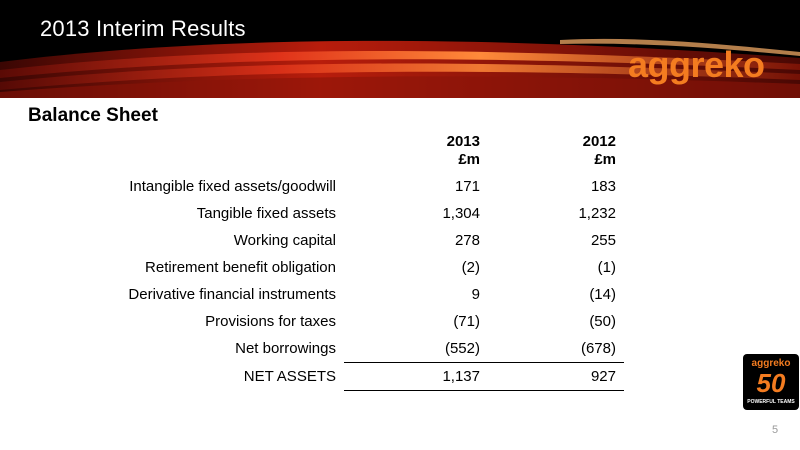 Image resolution: width=800 pixels, height=450 pixels. What do you see at coordinates (599, 141) in the screenshot?
I see `header-2012-year: 2012` at bounding box center [599, 141].